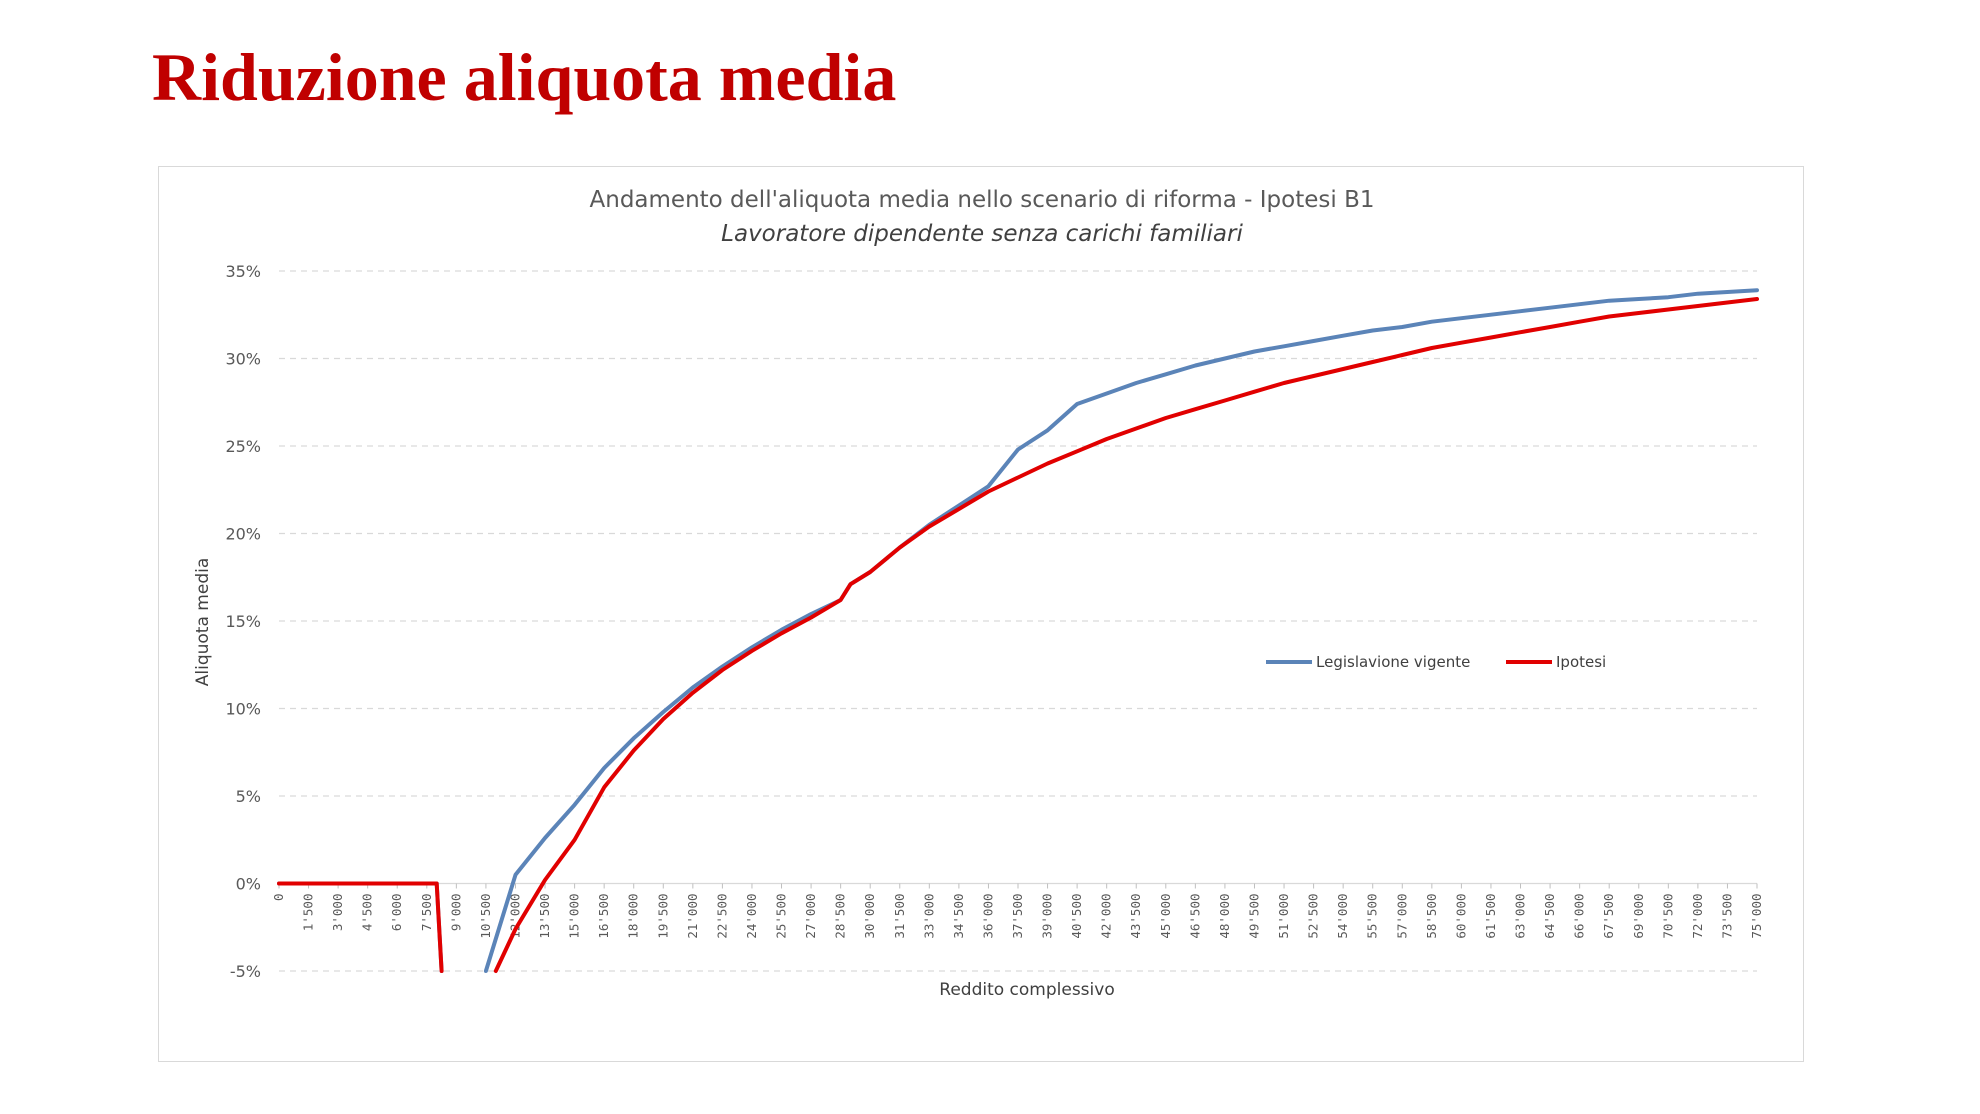  What do you see at coordinates (1490, 916) in the screenshot?
I see `x-tick-label: 61'500` at bounding box center [1490, 916].